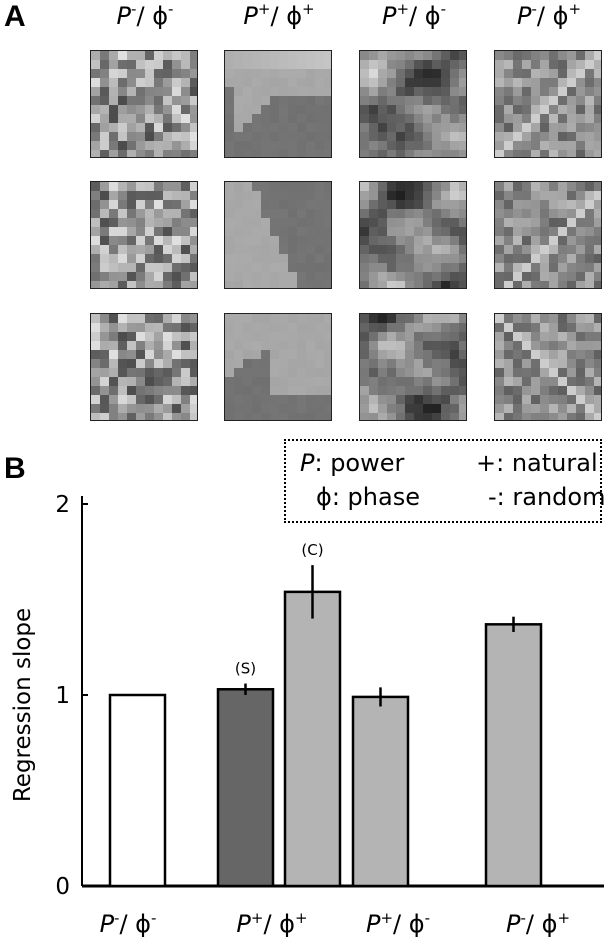 The image size is (606, 941). Describe the element at coordinates (271, 923) in the screenshot. I see `x-tick-label-2: P+/ ϕ+` at that location.